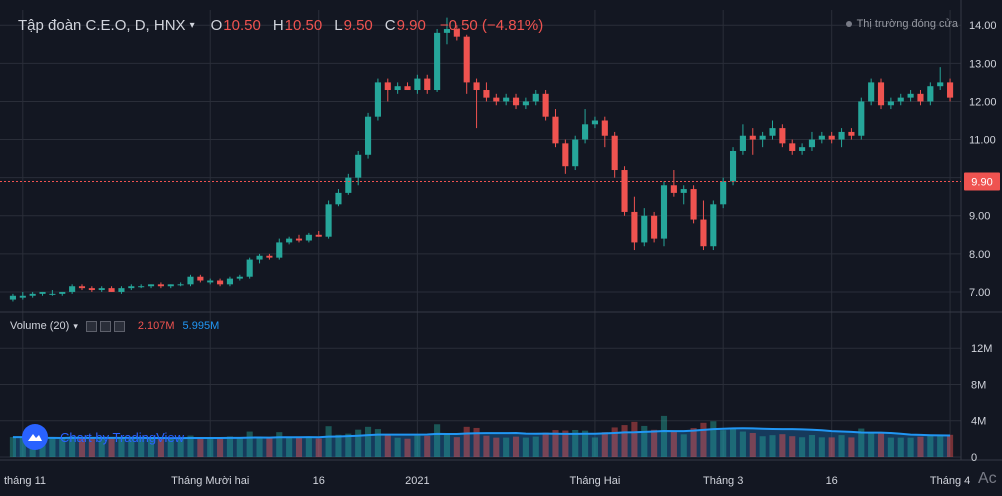 This screenshot has width=1002, height=496. I want to click on volume-value: 2.107M, so click(156, 326).